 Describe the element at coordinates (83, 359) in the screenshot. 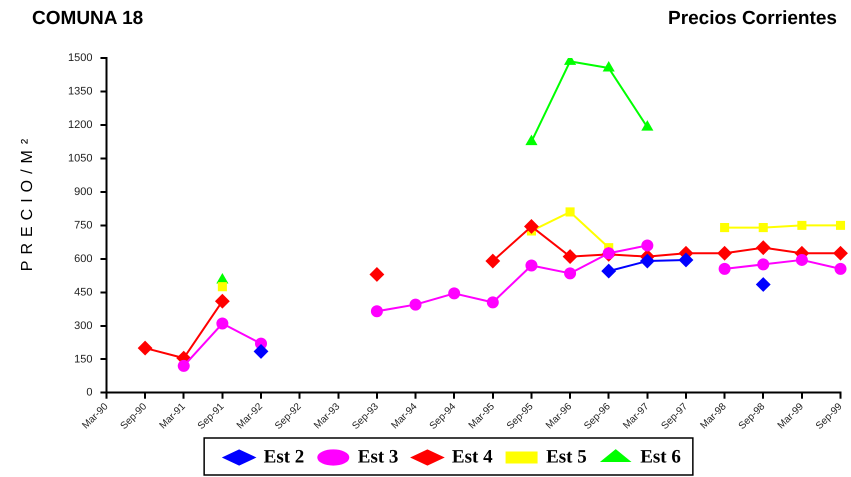

I see `y-tick-label: 150` at that location.